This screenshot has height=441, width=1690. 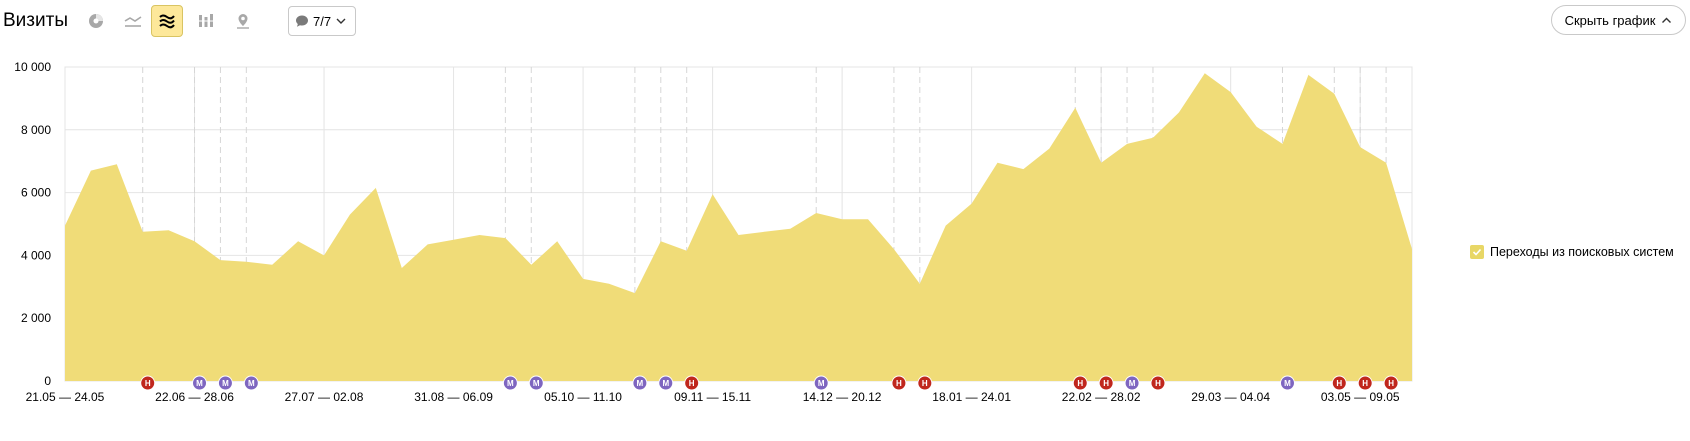 I want to click on map-button, so click(x=243, y=21).